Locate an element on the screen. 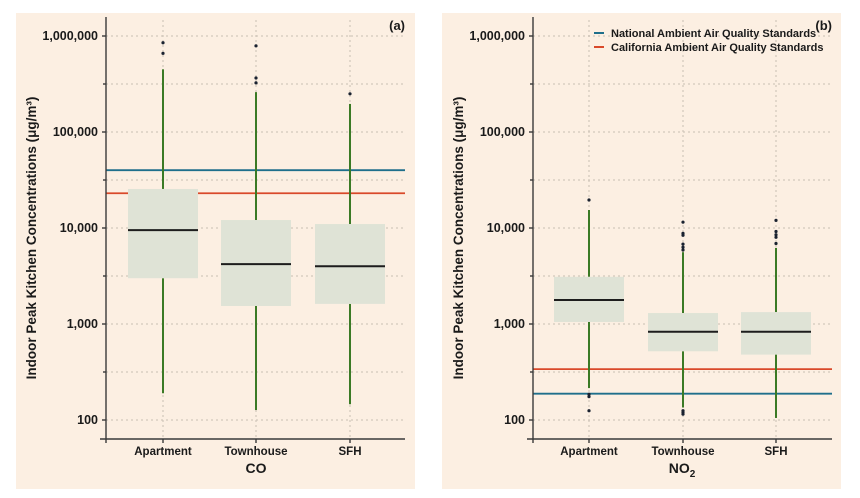  legend-label-naaqs: National Ambient Air Quality Standards is located at coordinates (713, 34).